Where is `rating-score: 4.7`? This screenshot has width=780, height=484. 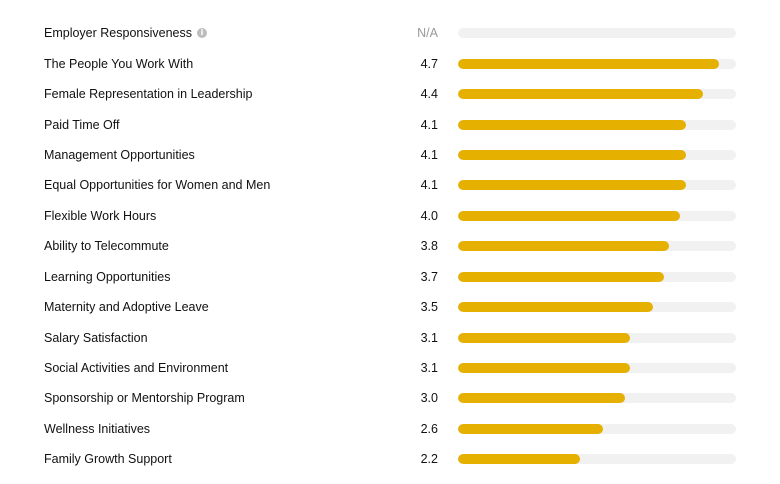 rating-score: 4.7 is located at coordinates (429, 63).